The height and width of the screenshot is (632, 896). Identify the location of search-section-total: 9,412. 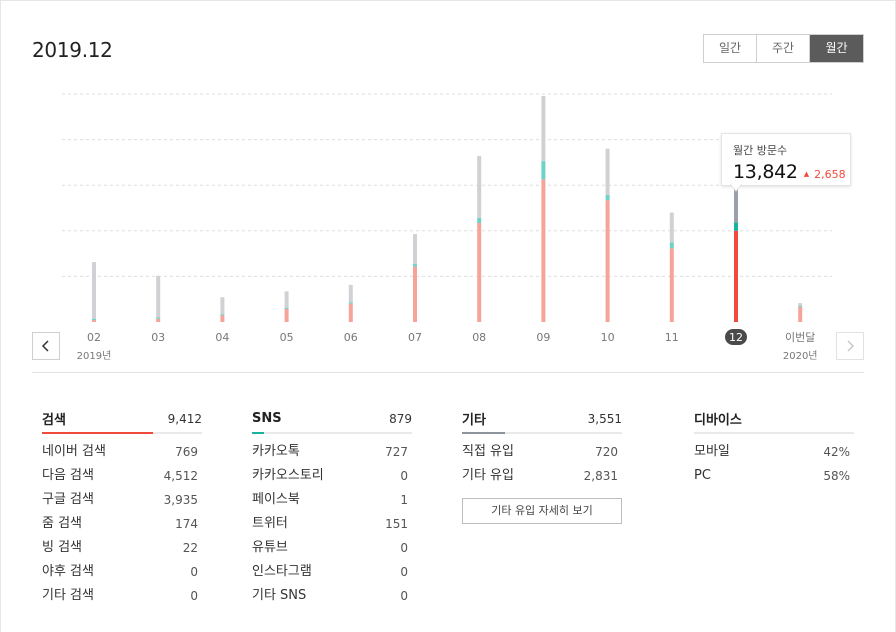
(184, 418).